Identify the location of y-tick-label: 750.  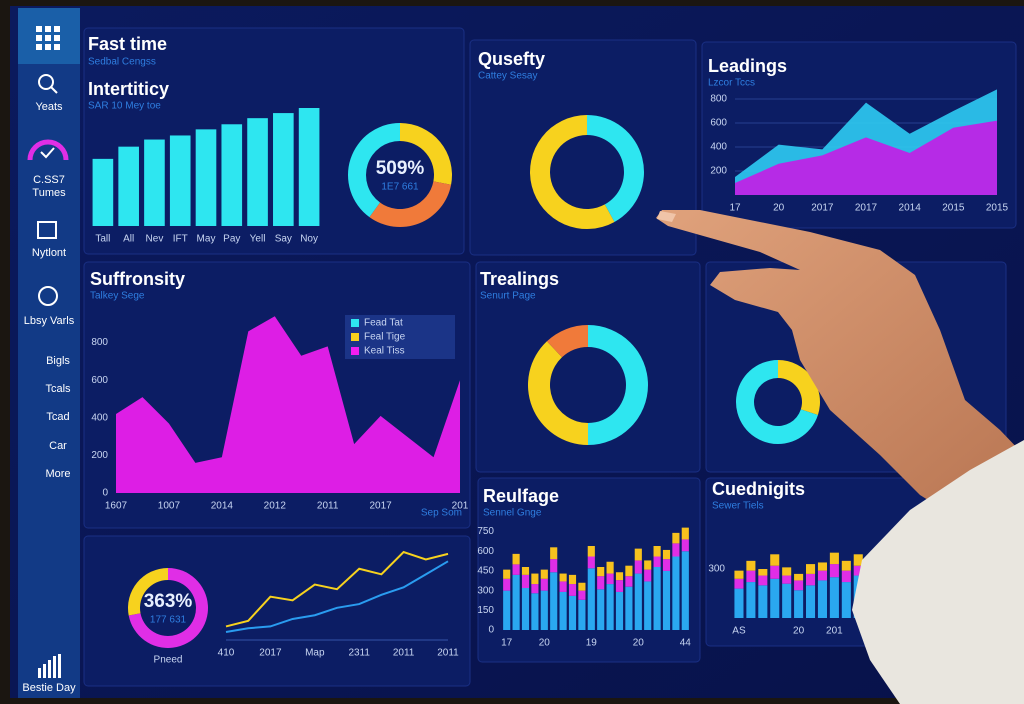
(485, 531).